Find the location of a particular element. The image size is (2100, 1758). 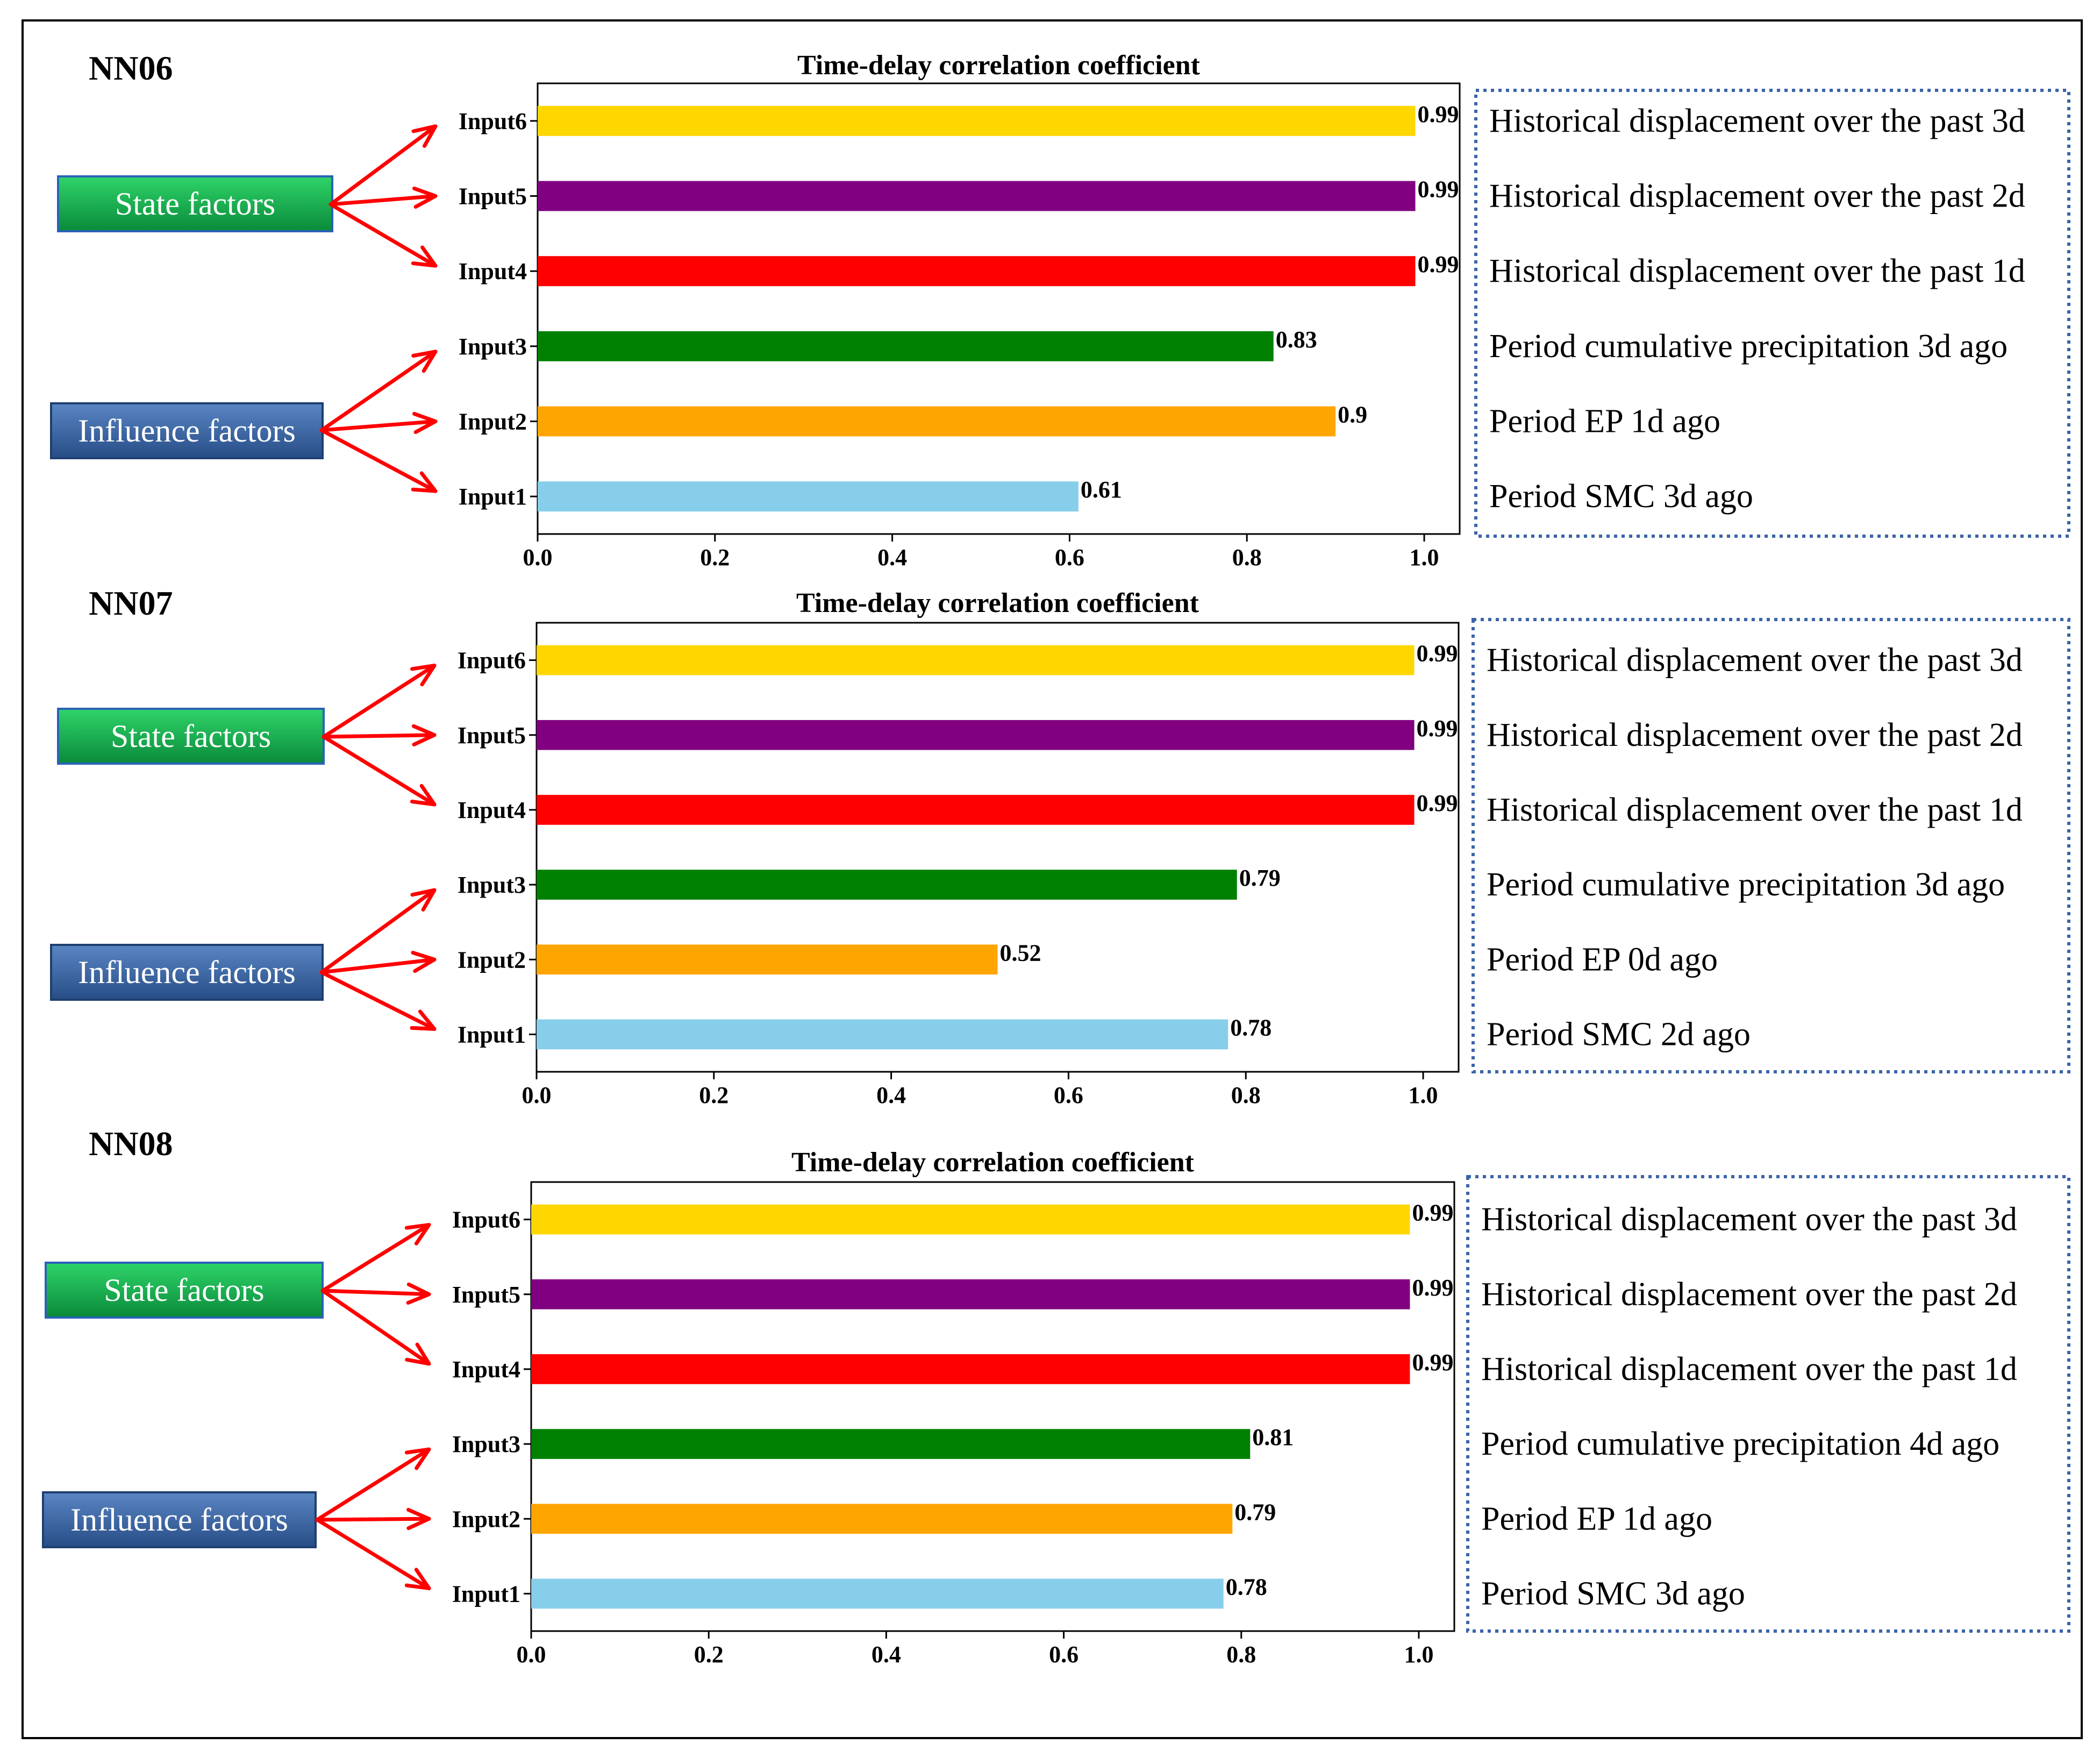

data-label: 0.83 is located at coordinates (1296, 339).